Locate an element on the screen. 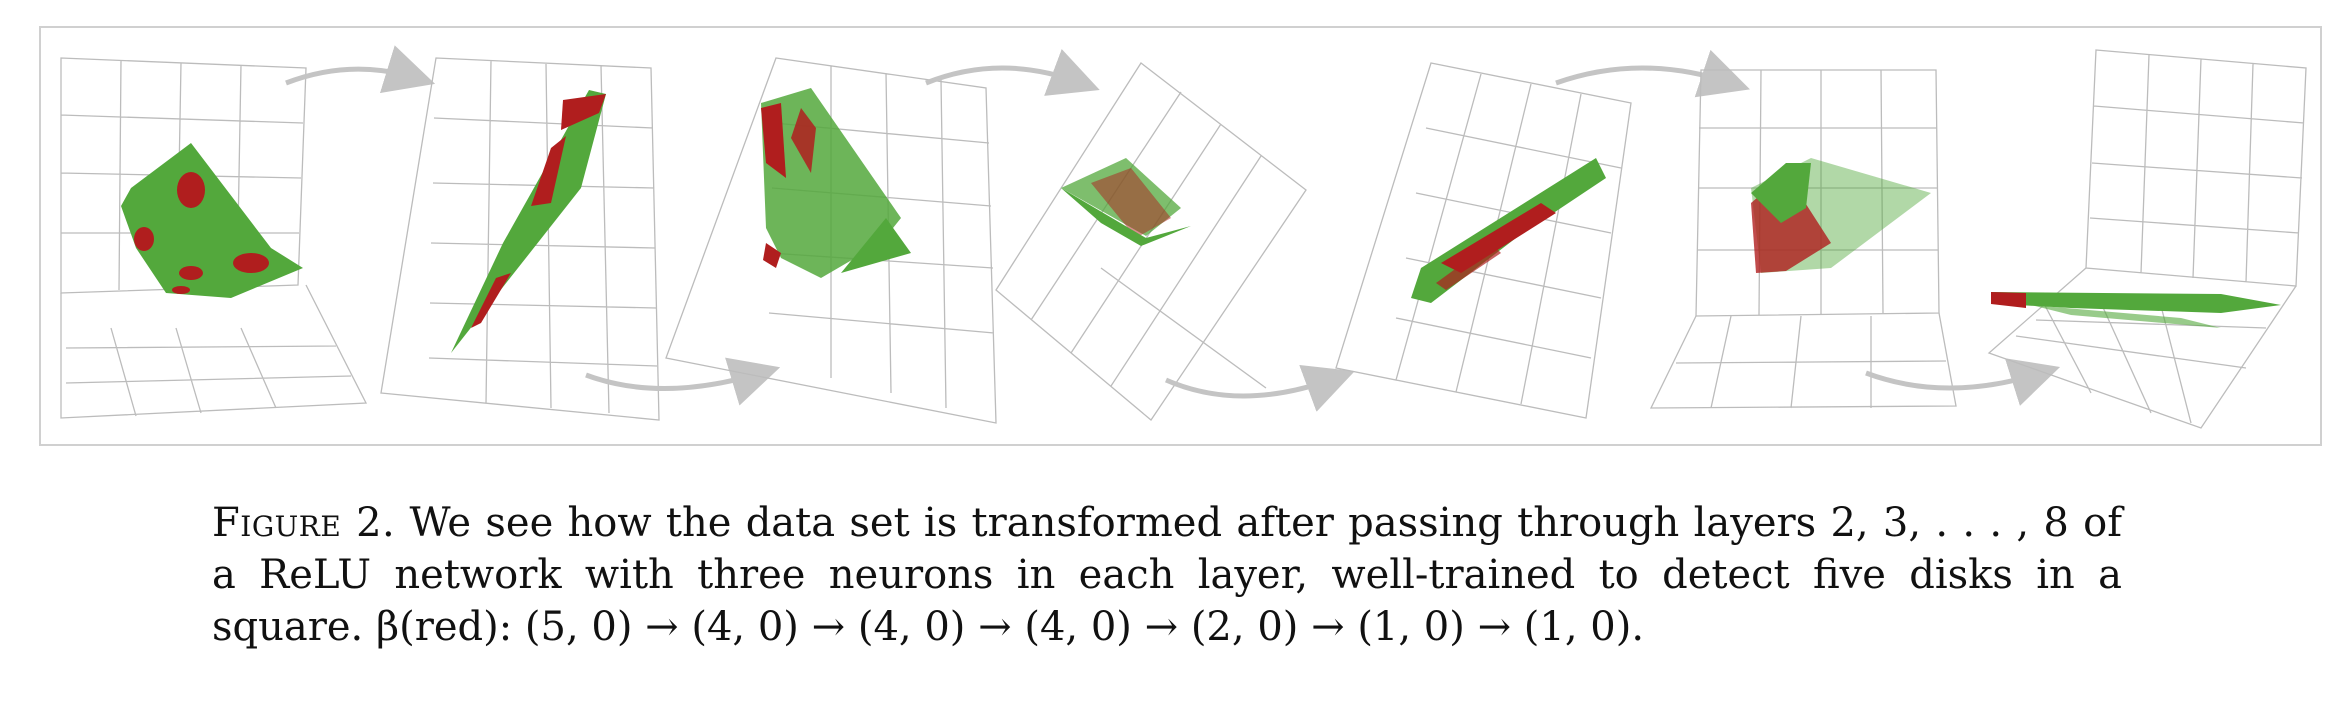  panel-layer-7-data is located at coordinates (1841, 215).